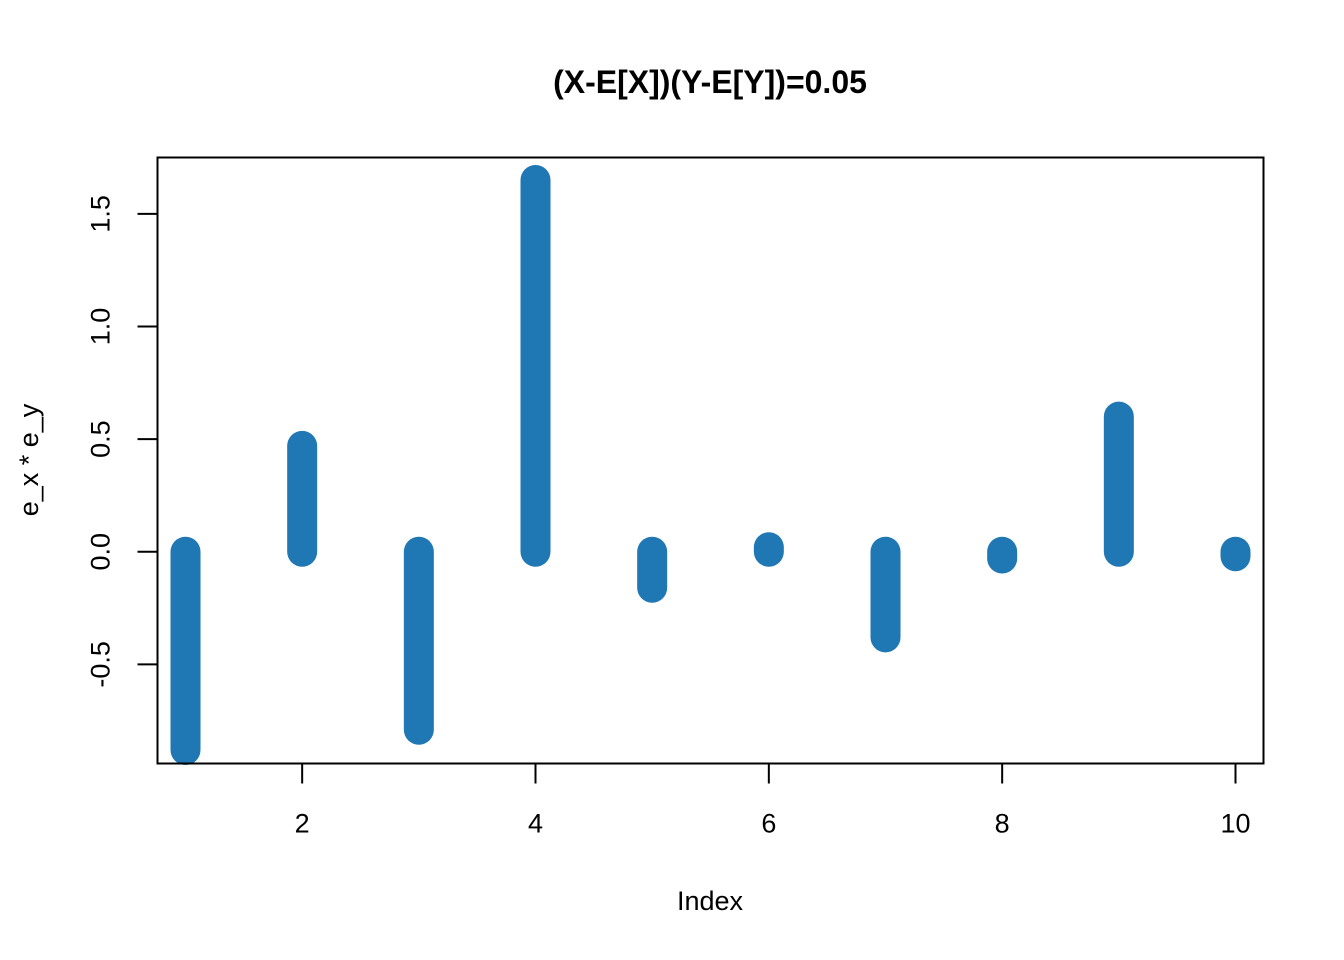 The image size is (1344, 960). What do you see at coordinates (1002, 824) in the screenshot?
I see `x-tick-label: 8` at bounding box center [1002, 824].